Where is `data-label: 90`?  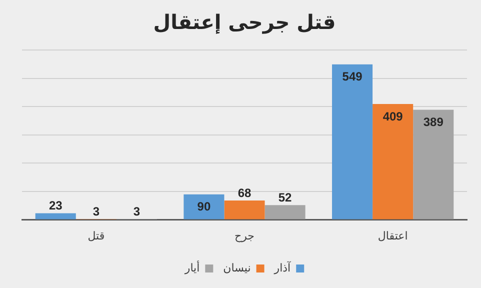
data-label: 90 is located at coordinates (204, 207).